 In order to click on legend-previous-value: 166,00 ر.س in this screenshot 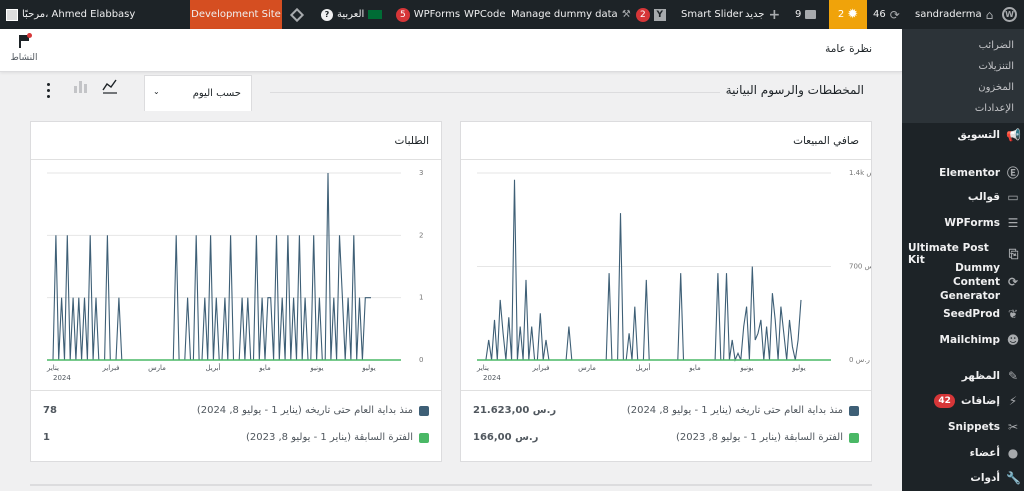, I will do `click(506, 437)`.